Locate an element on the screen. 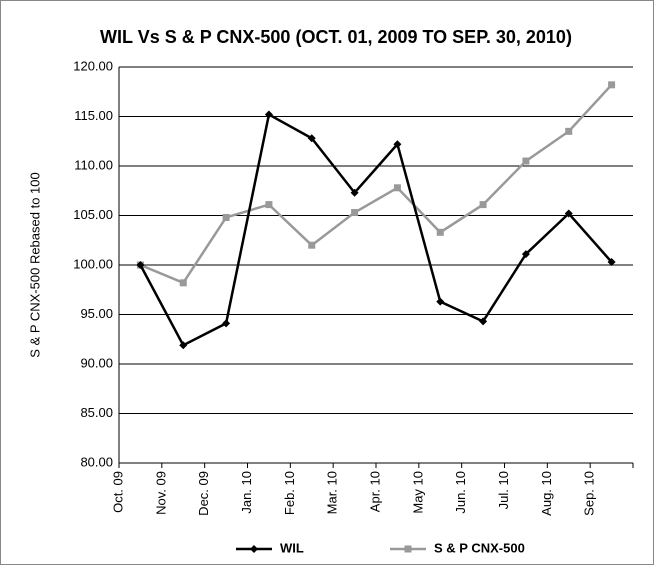 This screenshot has height=565, width=654. y-tick-label: 85.00 is located at coordinates (96, 412).